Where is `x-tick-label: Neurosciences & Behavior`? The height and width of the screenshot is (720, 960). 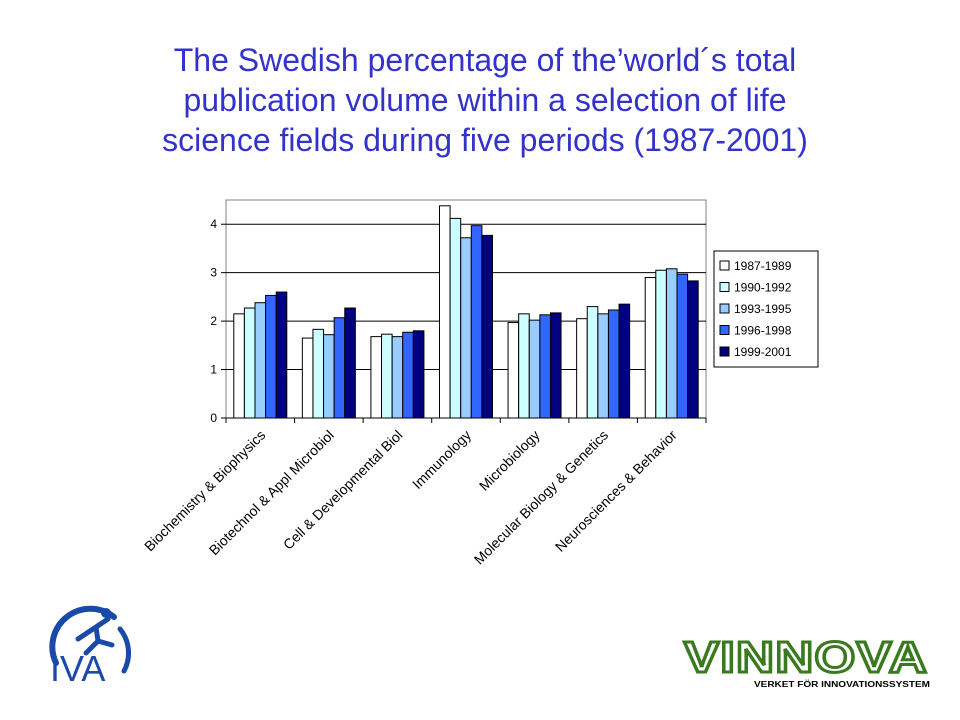
x-tick-label: Neurosciences & Behavior is located at coordinates (616, 491).